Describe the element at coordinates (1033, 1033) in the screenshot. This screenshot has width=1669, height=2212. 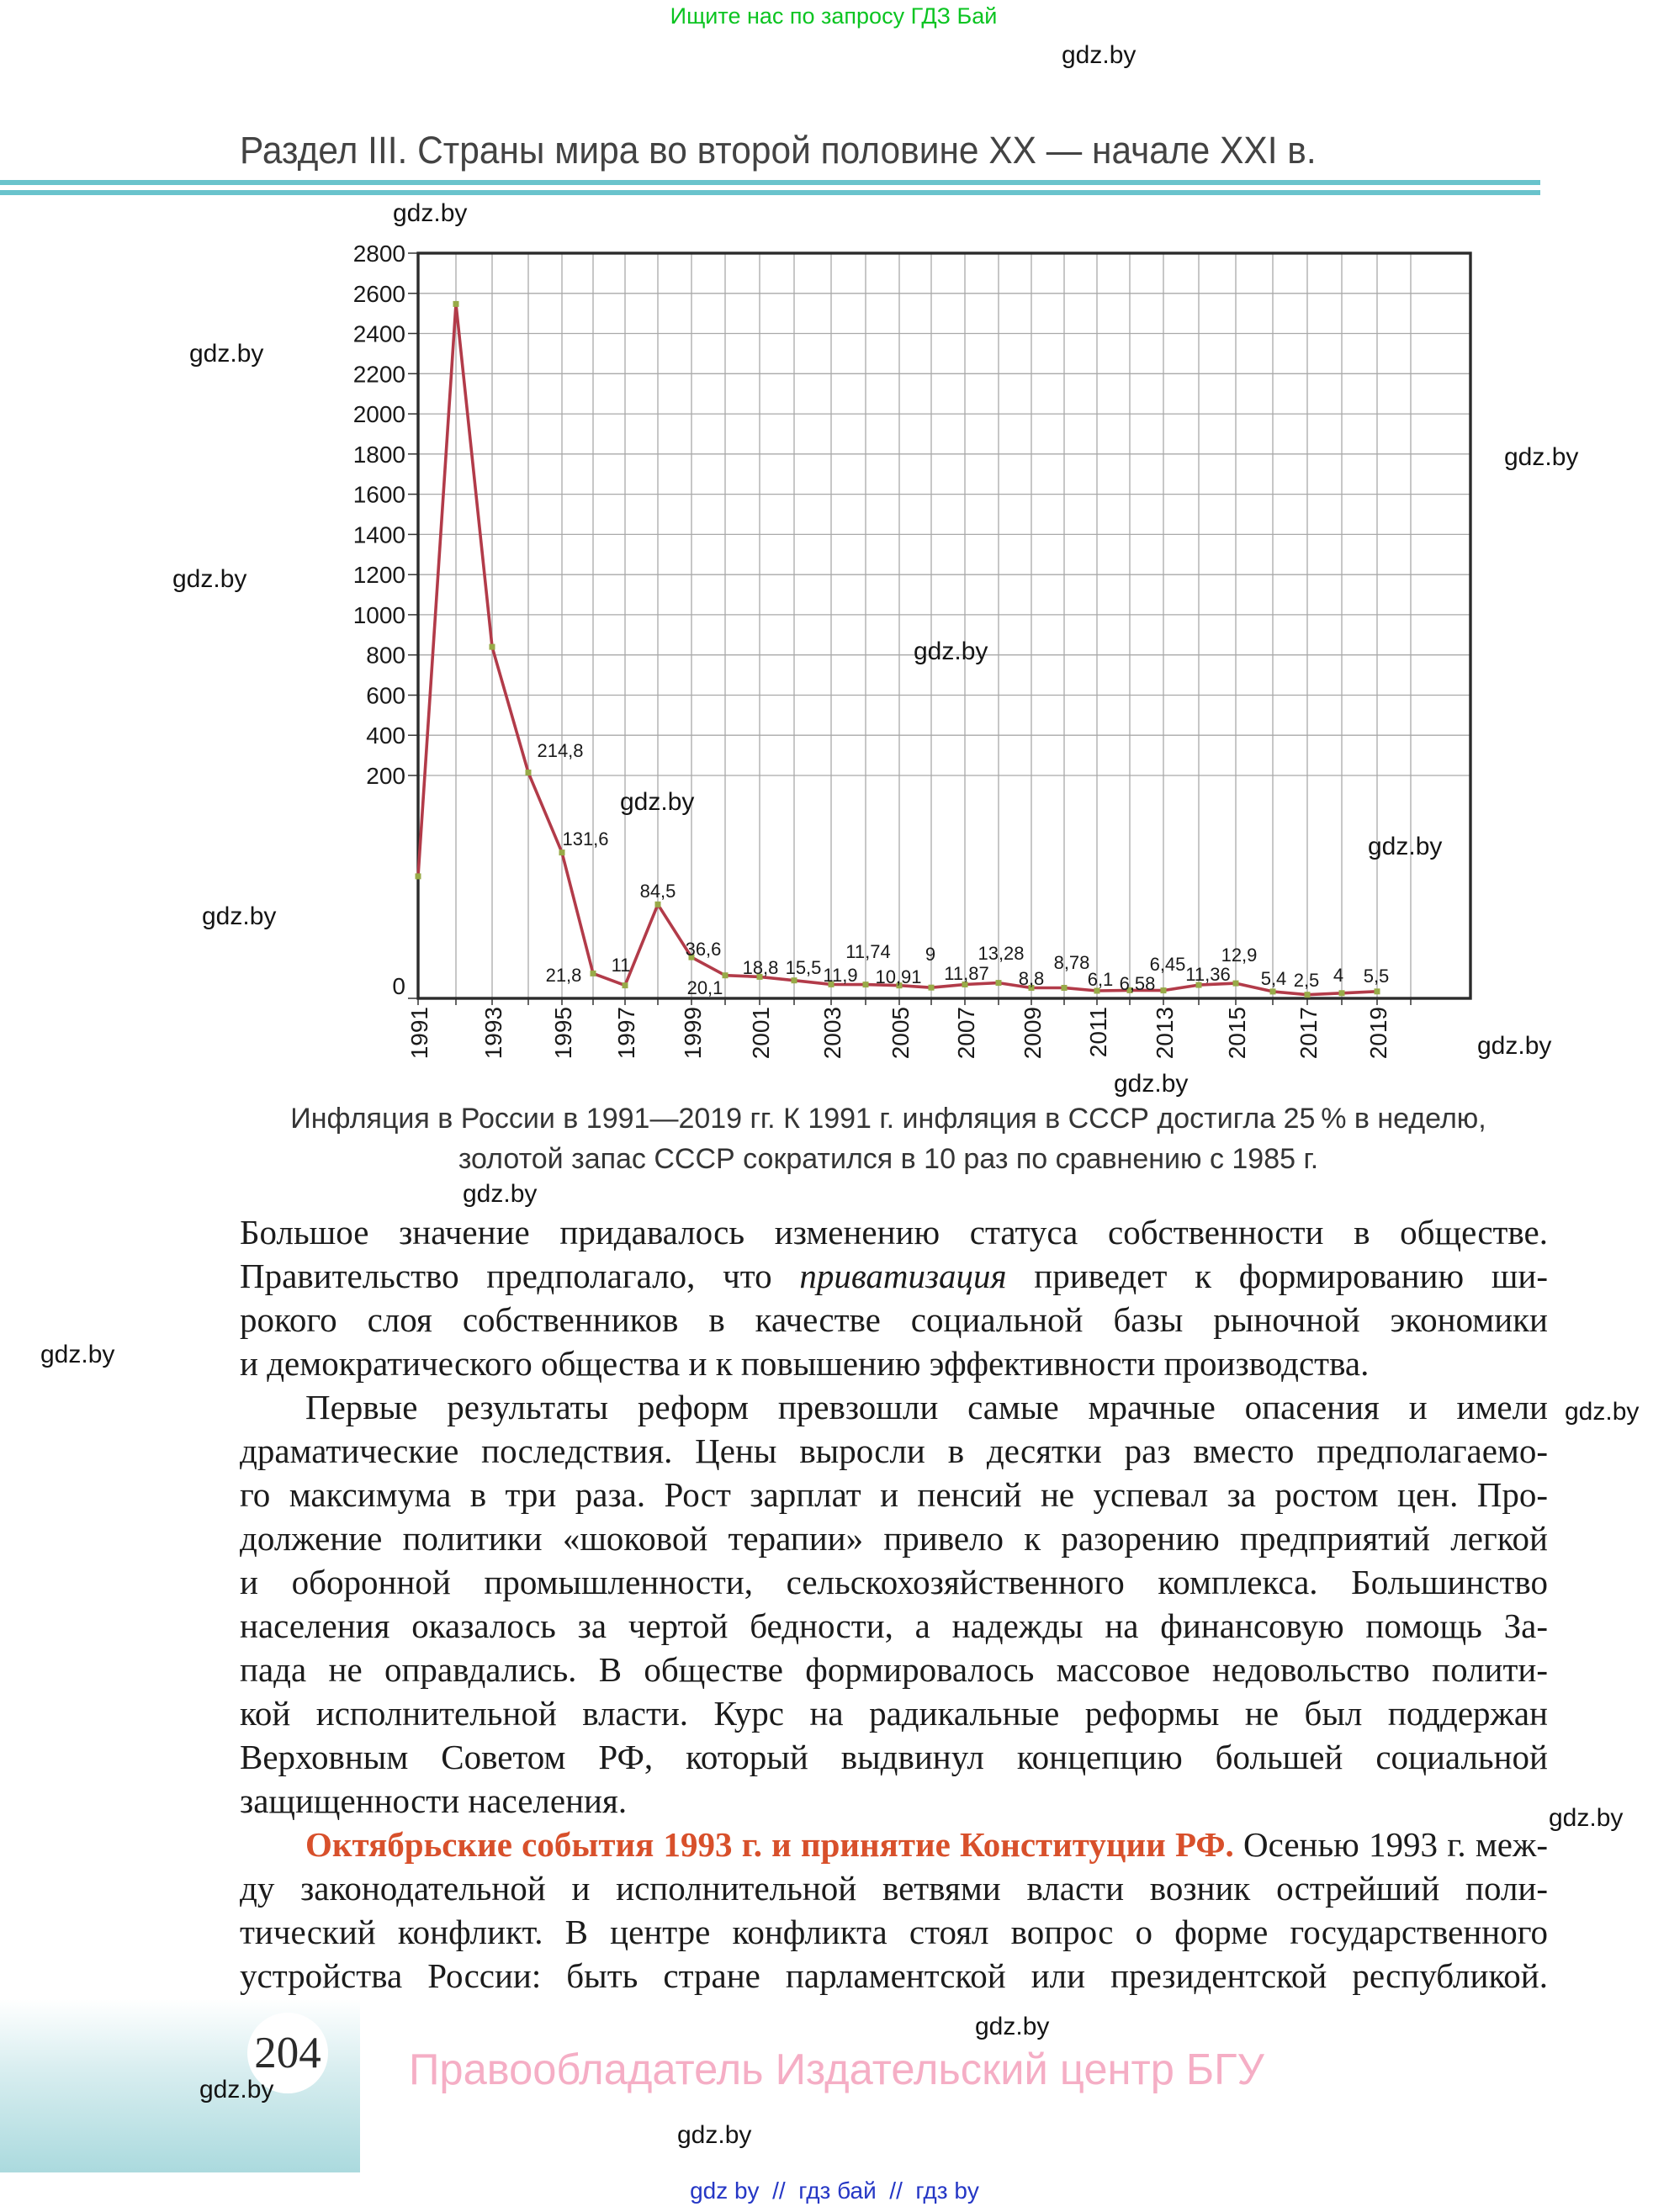
I see `svg-text: 2009` at that location.